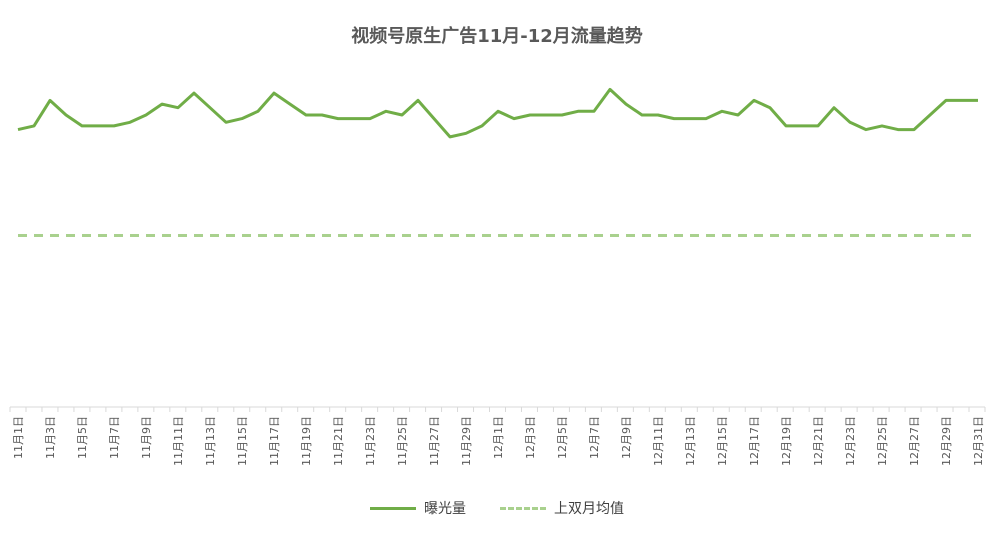 This screenshot has height=539, width=994. Describe the element at coordinates (50, 437) in the screenshot. I see `x-tick-label: 11月3日` at that location.